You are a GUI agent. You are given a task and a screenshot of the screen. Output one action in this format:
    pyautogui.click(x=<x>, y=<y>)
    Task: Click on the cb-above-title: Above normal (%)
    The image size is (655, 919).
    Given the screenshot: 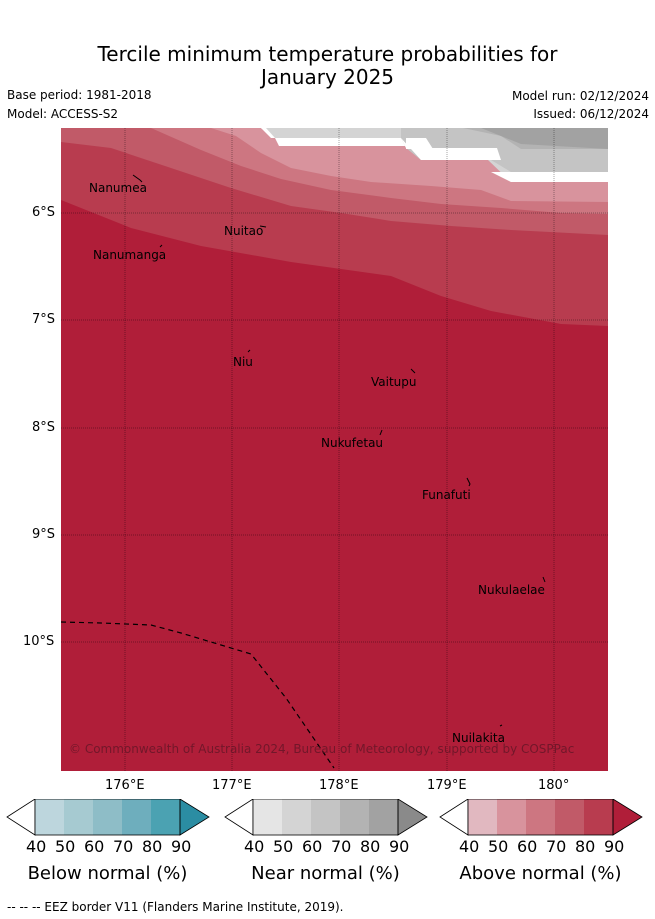 What is the action you would take?
    pyautogui.click(x=540, y=873)
    